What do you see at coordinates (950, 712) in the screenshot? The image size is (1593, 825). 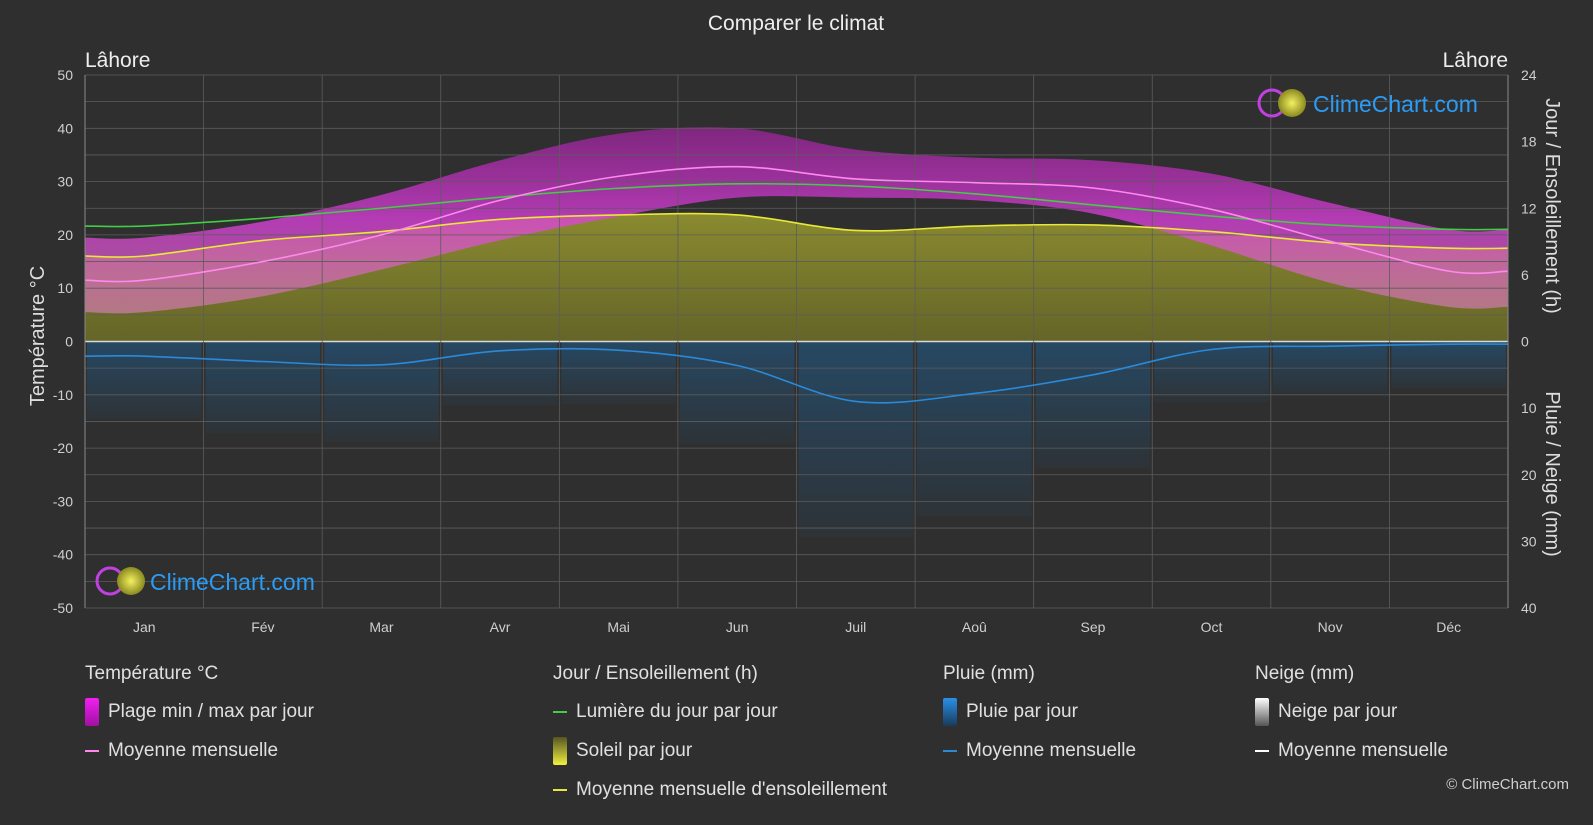 I see `rain-swatch` at bounding box center [950, 712].